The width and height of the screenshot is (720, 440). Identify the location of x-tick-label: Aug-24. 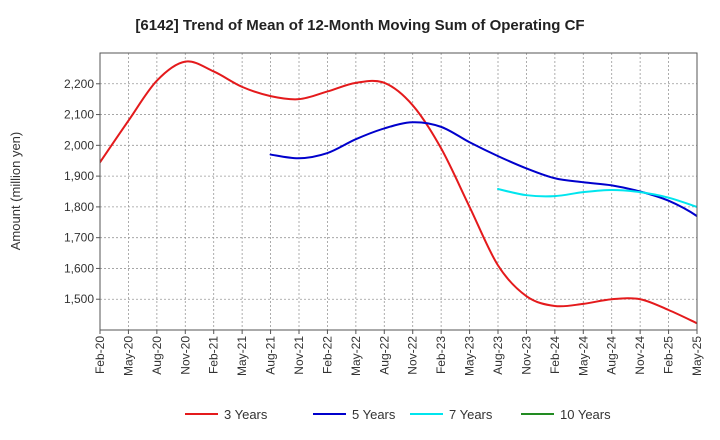
(612, 355).